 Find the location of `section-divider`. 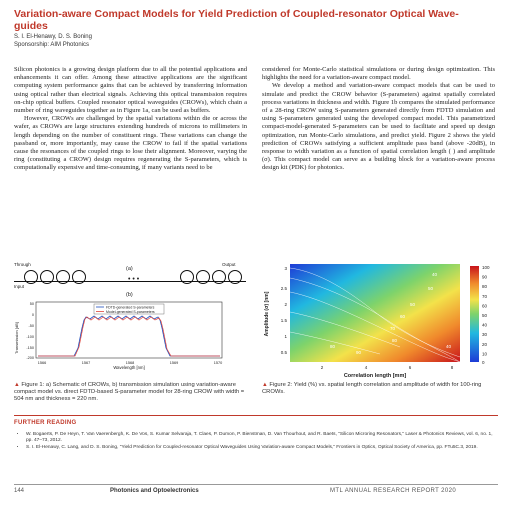

section-divider is located at coordinates (256, 415).